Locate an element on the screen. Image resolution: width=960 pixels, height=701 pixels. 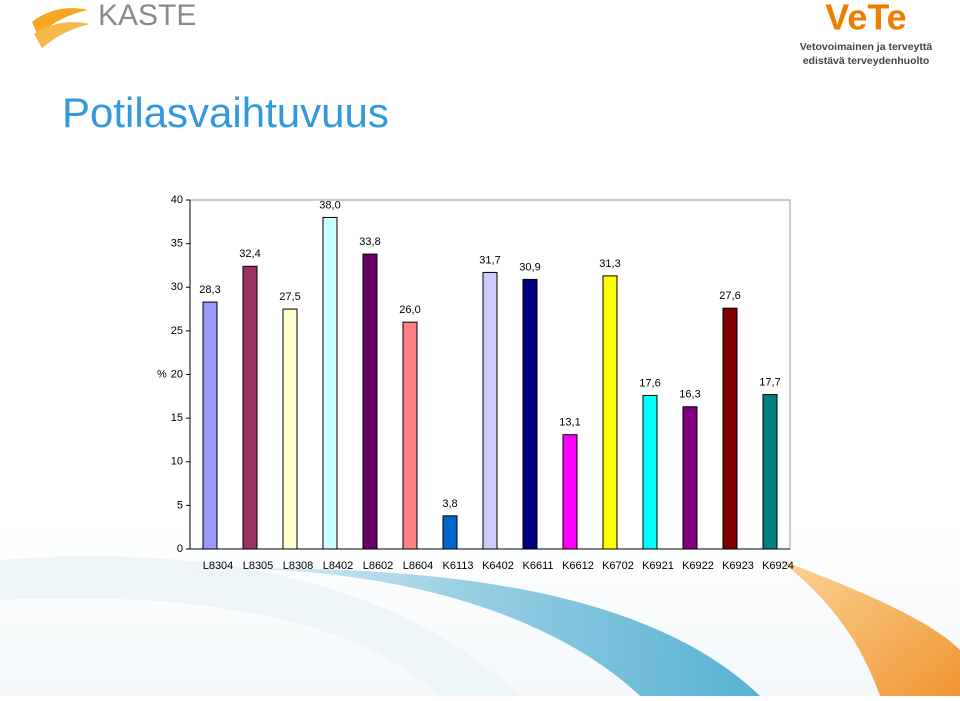
x-tick-label: K6113 is located at coordinates (458, 566).